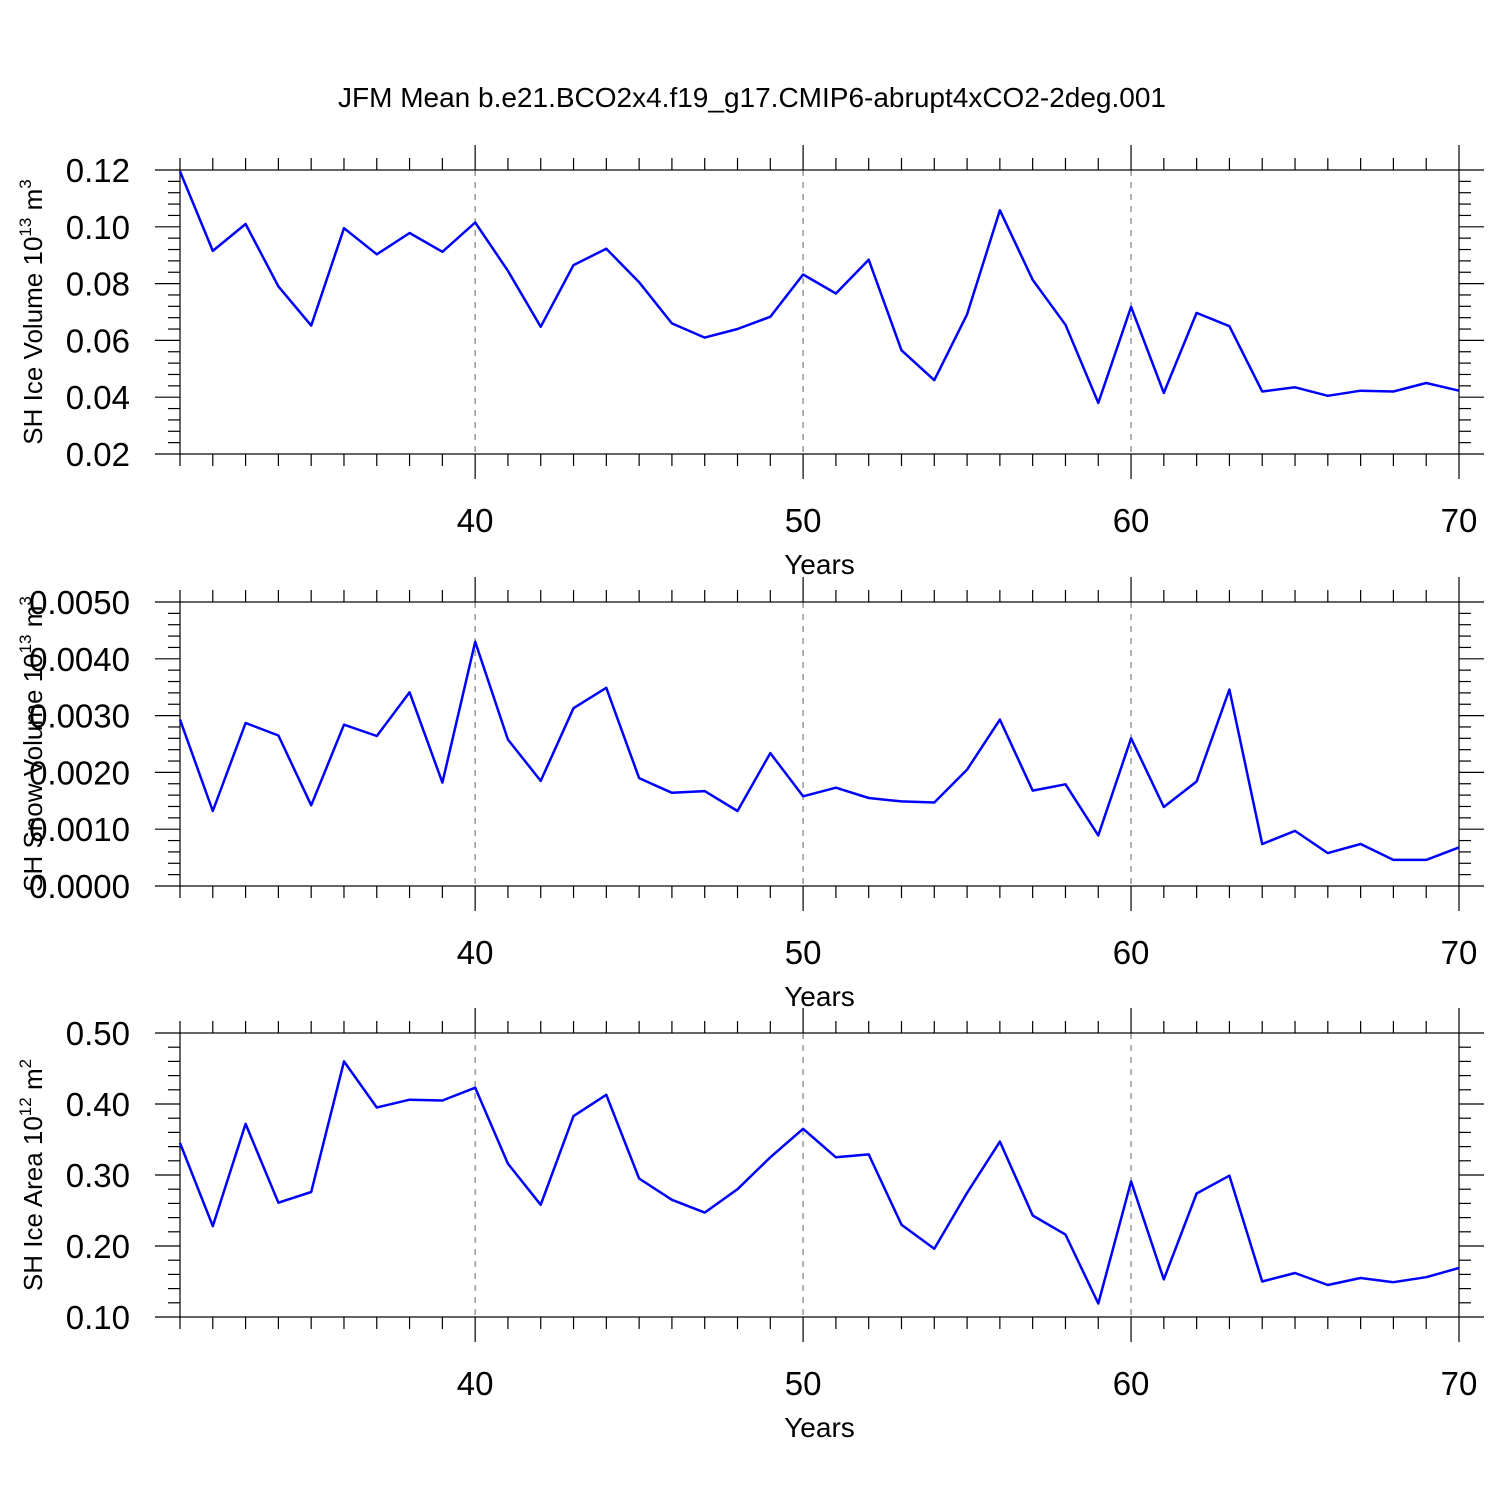  I want to click on series-line-ice-area, so click(819, 1182).